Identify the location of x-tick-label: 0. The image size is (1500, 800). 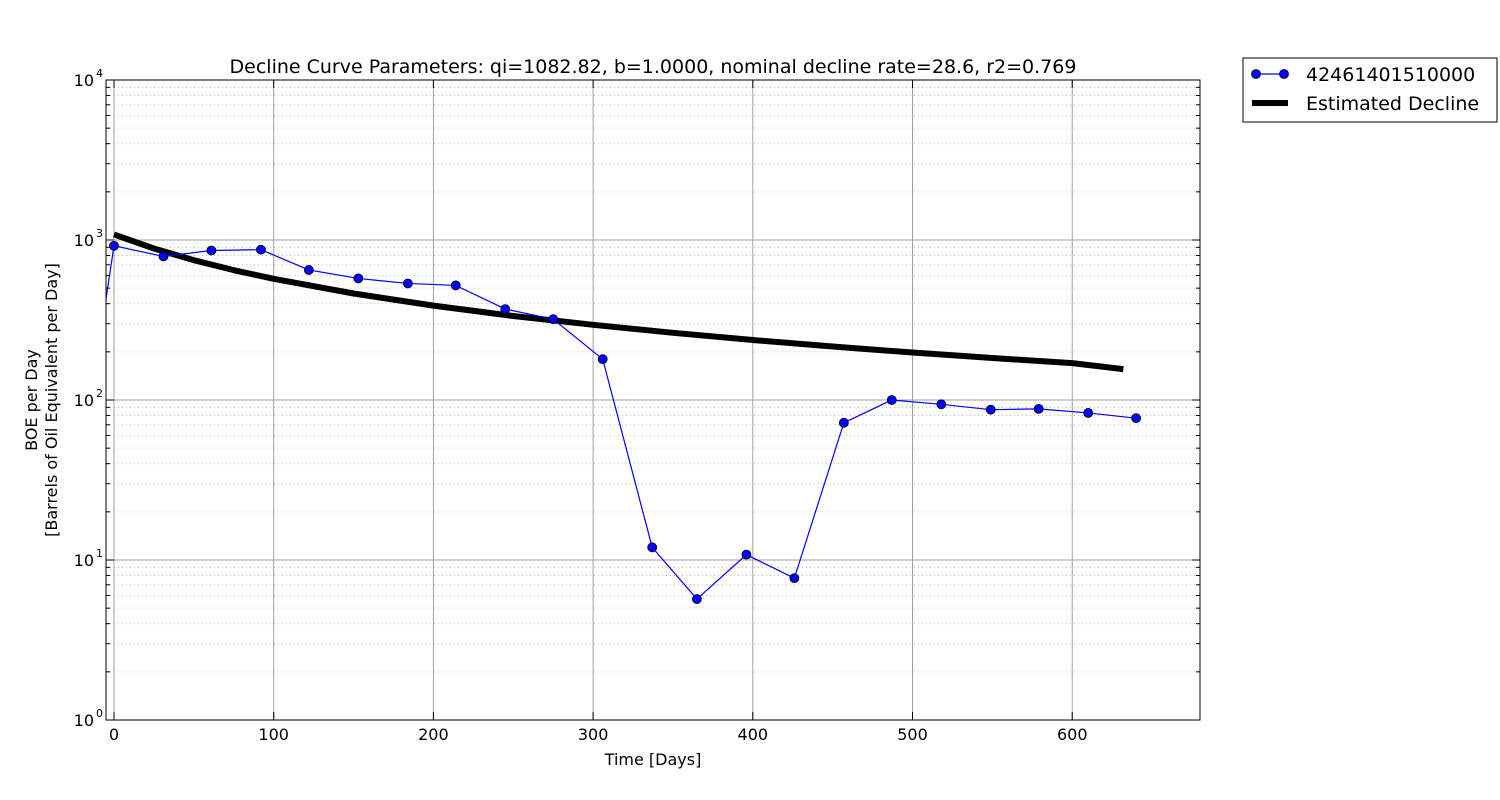
(114, 734).